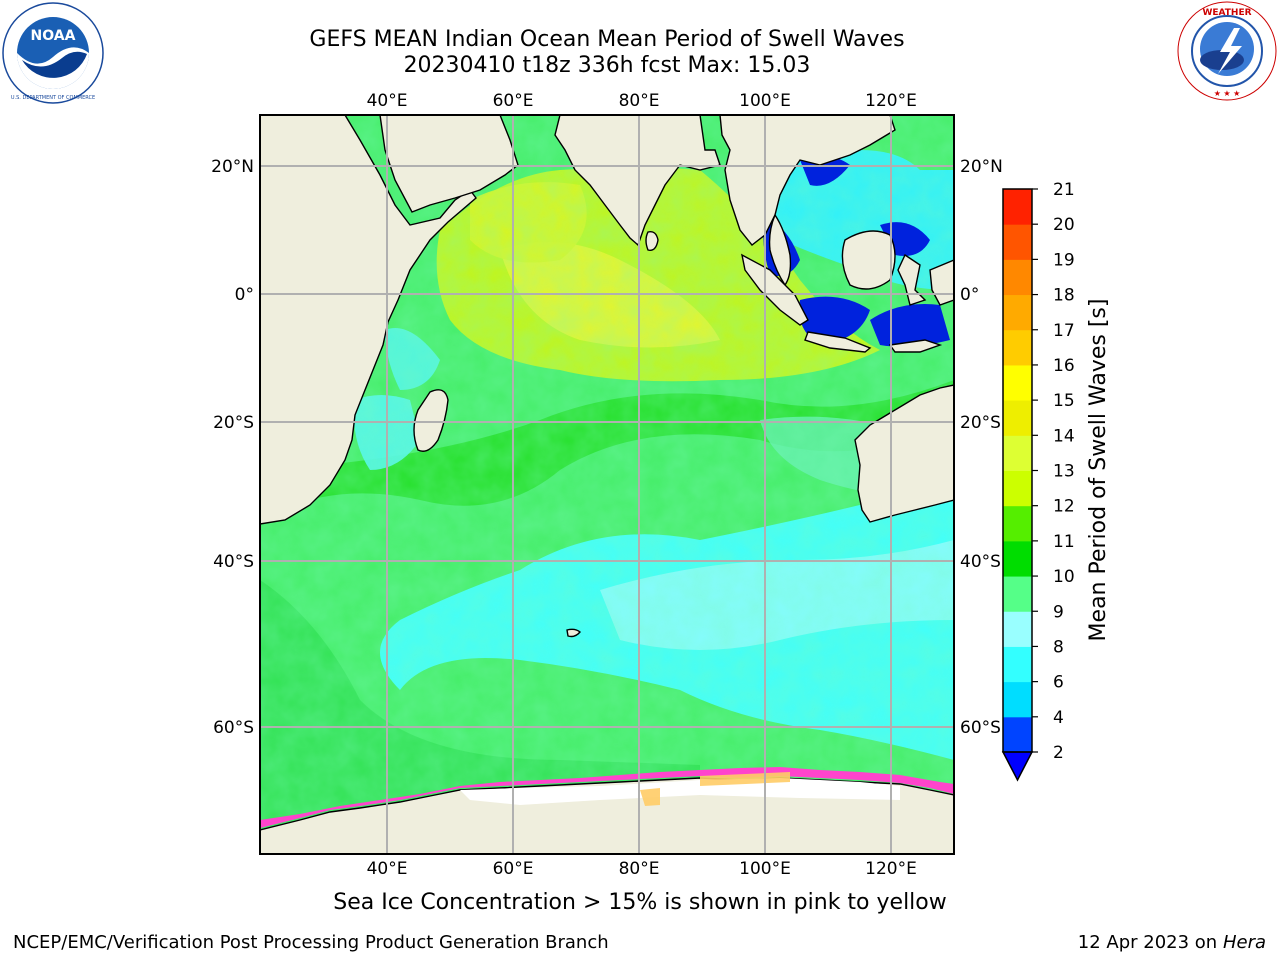  Describe the element at coordinates (1058, 612) in the screenshot. I see `colorbar-tick-label: 9` at that location.